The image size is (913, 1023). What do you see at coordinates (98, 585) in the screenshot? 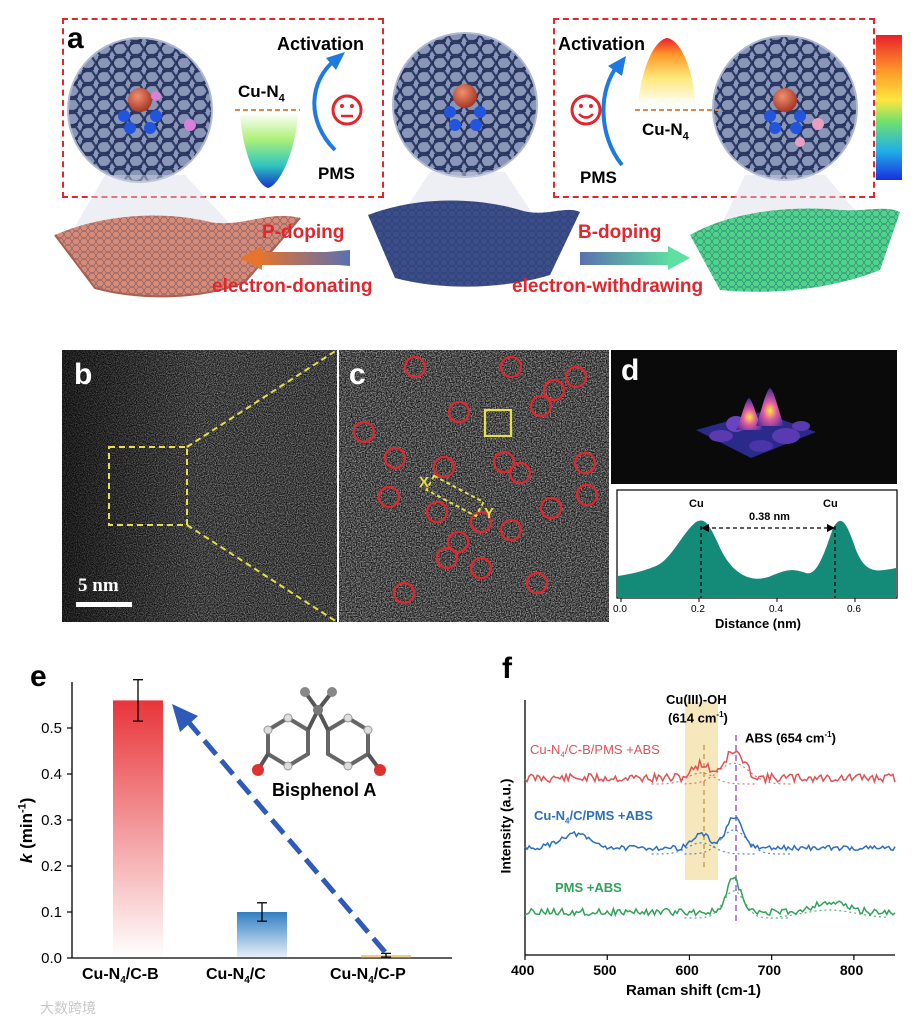
I see `scale-bar-label: 5 nm` at bounding box center [98, 585].